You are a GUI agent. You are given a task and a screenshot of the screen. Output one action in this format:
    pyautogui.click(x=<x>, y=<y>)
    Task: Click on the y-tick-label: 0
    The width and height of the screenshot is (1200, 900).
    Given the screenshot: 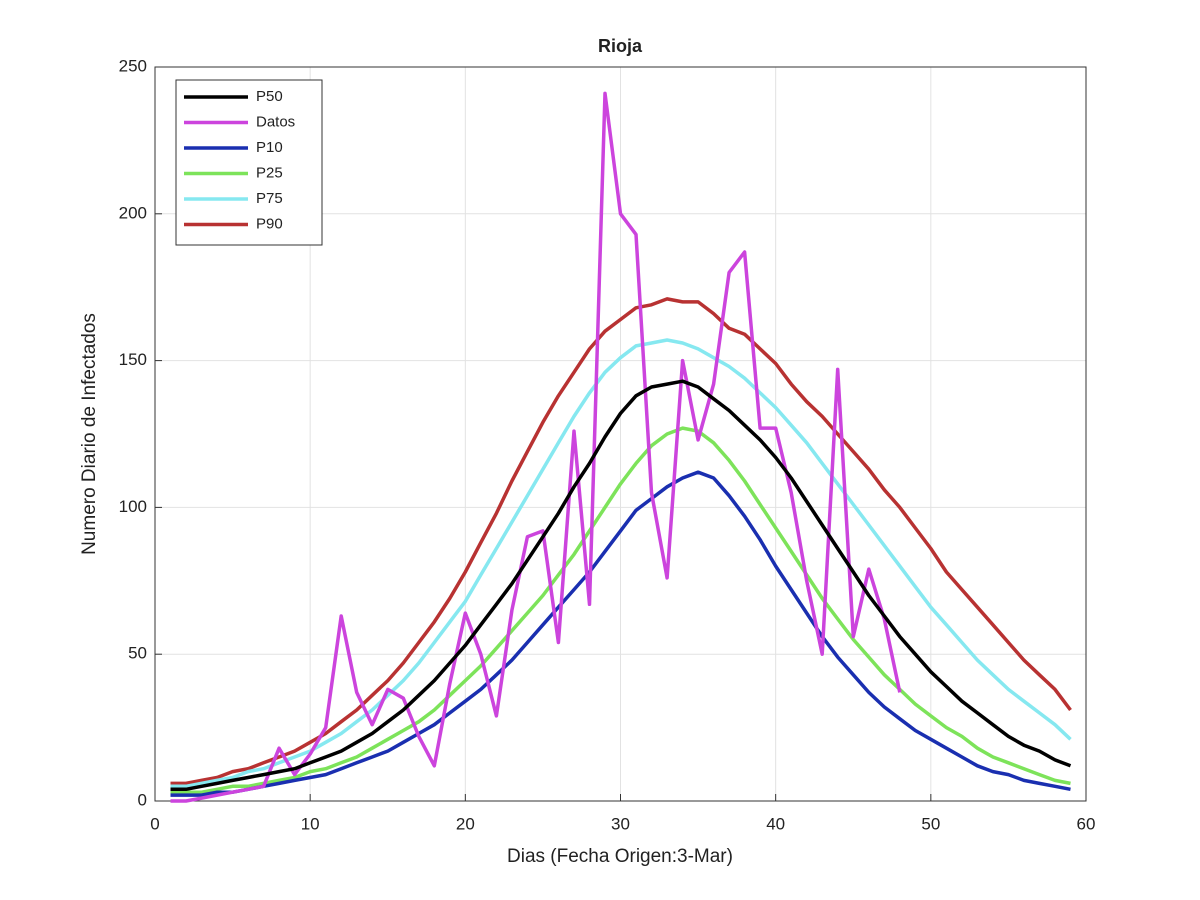 What is the action you would take?
    pyautogui.click(x=142, y=799)
    